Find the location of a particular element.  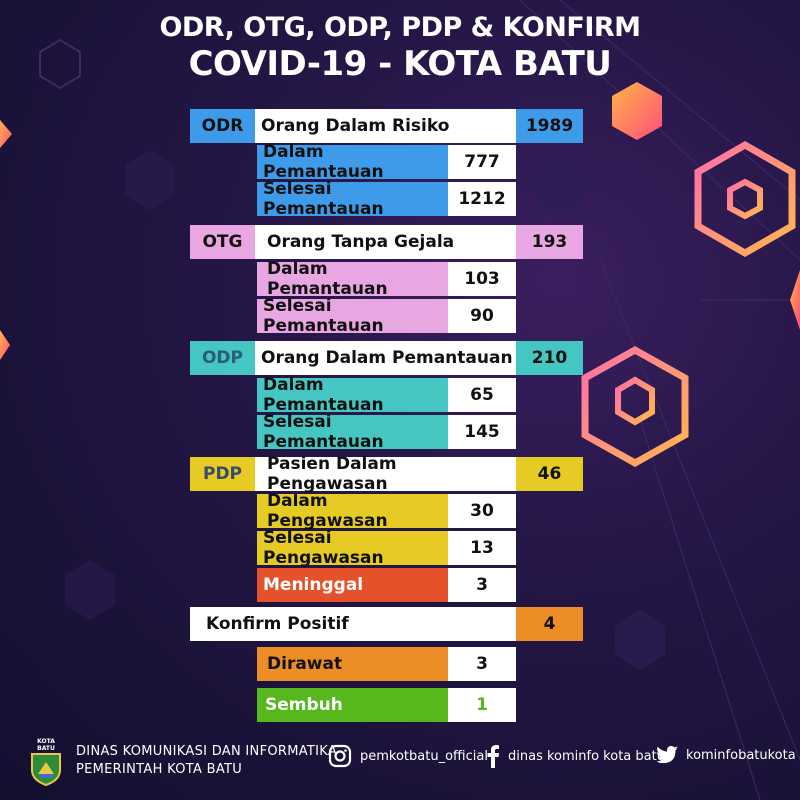

title-line-2: COVID-19 - KOTA BATU is located at coordinates (400, 64).